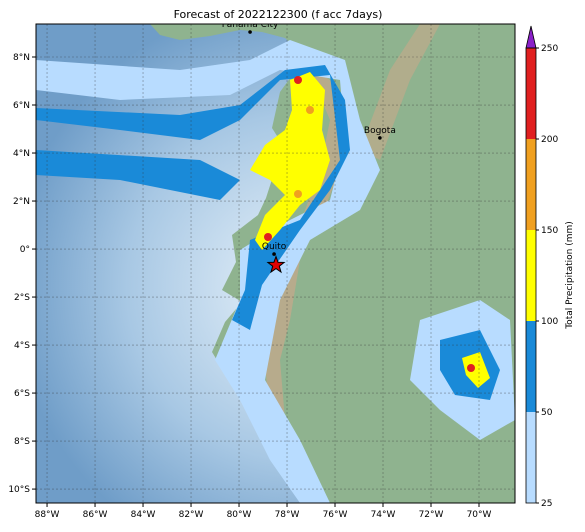 This screenshot has width=585, height=532. I want to click on city-label: Quito, so click(274, 247).